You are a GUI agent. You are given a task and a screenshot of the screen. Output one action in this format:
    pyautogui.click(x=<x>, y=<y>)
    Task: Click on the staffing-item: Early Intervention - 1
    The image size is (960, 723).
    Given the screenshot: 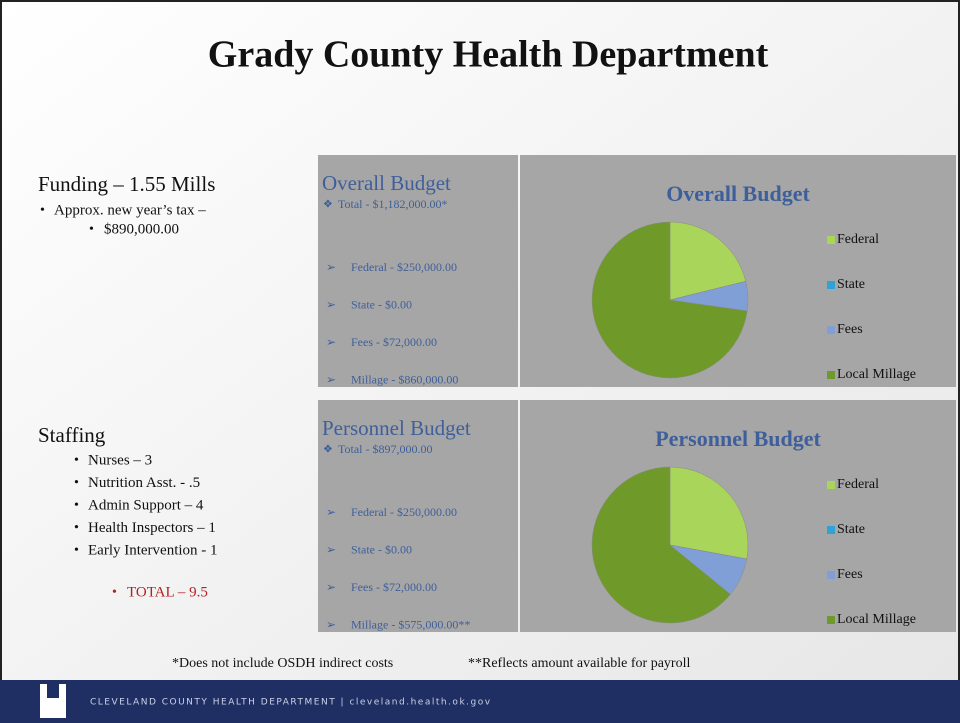 What is the action you would take?
    pyautogui.click(x=153, y=550)
    